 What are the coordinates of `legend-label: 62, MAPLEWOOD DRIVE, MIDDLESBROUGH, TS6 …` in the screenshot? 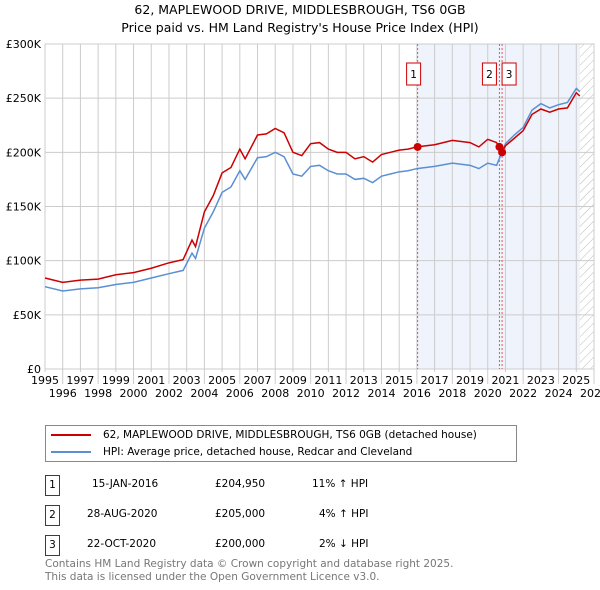 It's located at (290, 435).